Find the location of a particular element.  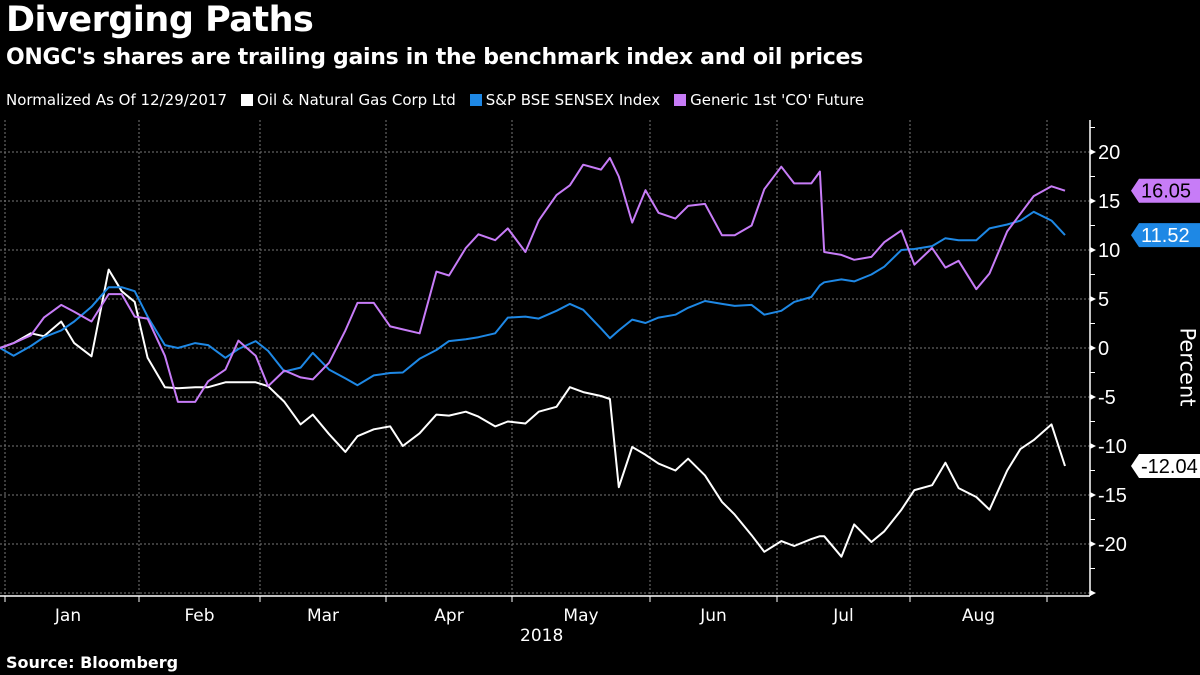

x-tick-label: Apr is located at coordinates (448, 616).